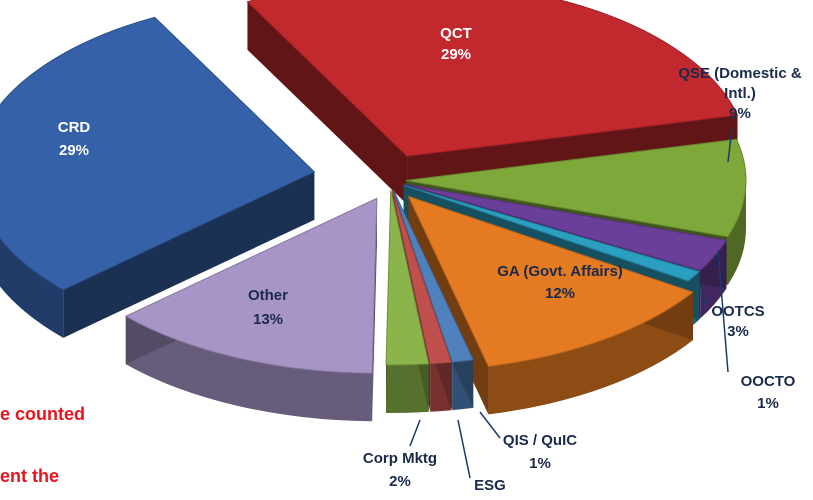  I want to click on slice-side-ga-govt-affairs, so click(590, 353).